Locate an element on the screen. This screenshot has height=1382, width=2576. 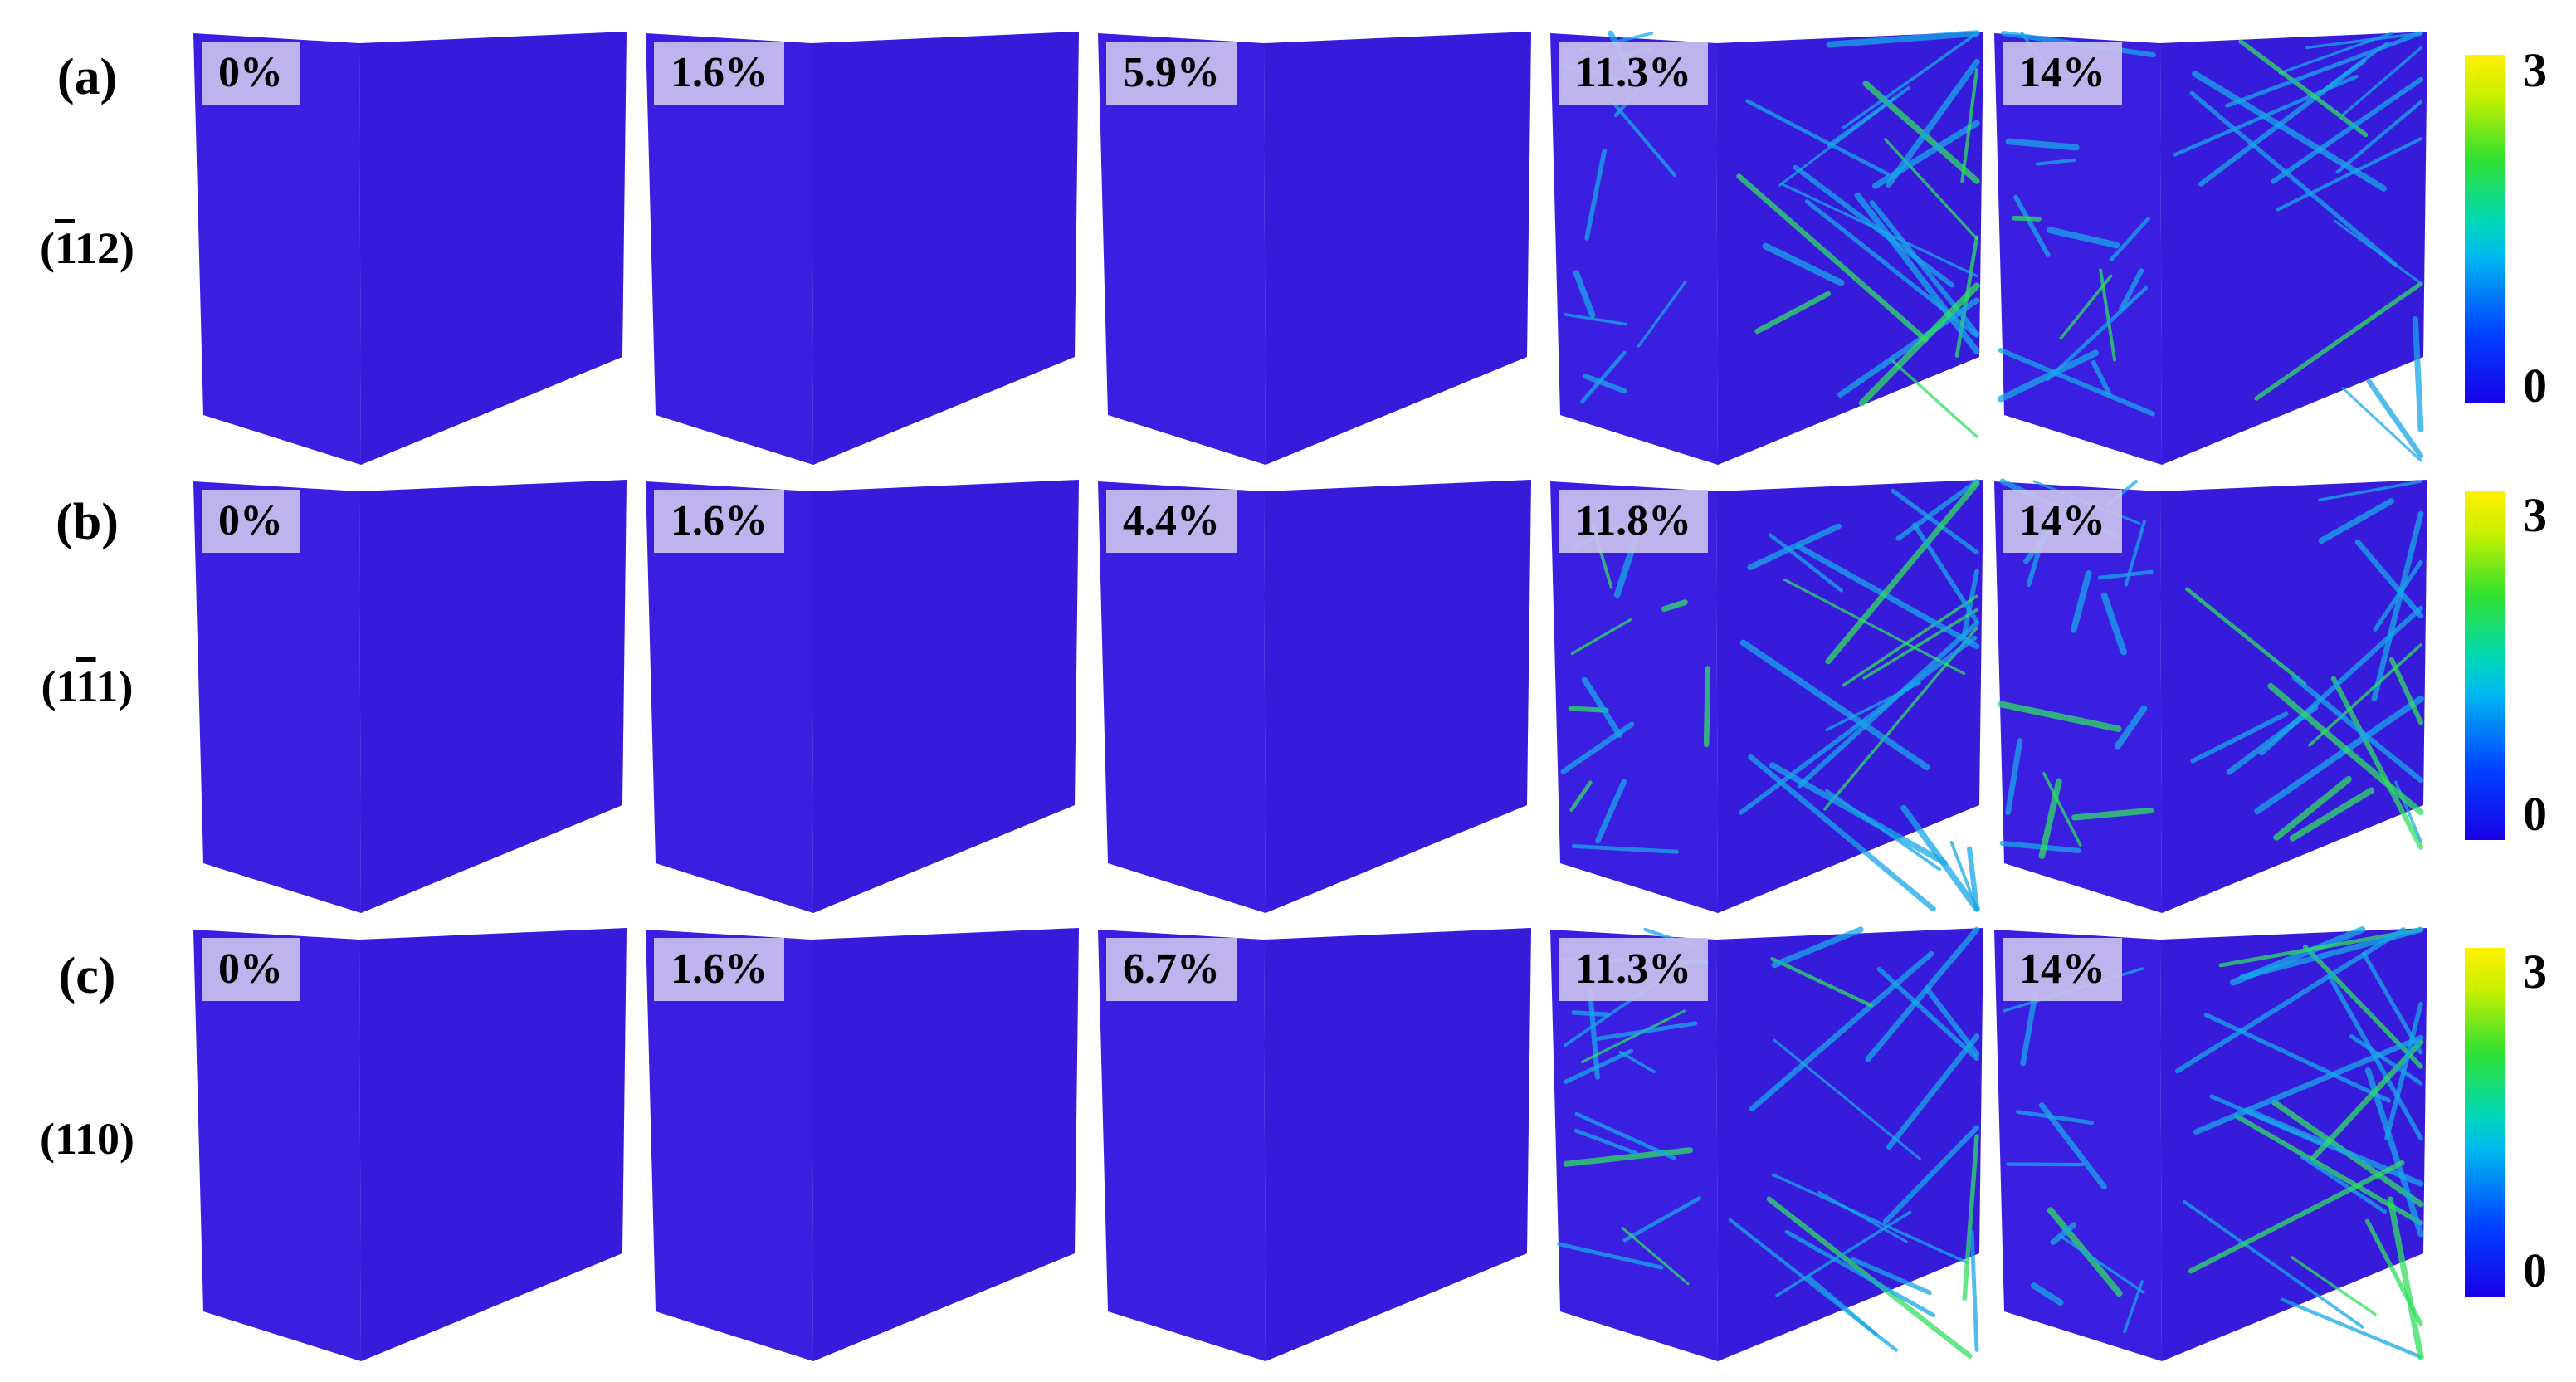
cube-panel-a-3: 5.9% is located at coordinates (1315, 249).